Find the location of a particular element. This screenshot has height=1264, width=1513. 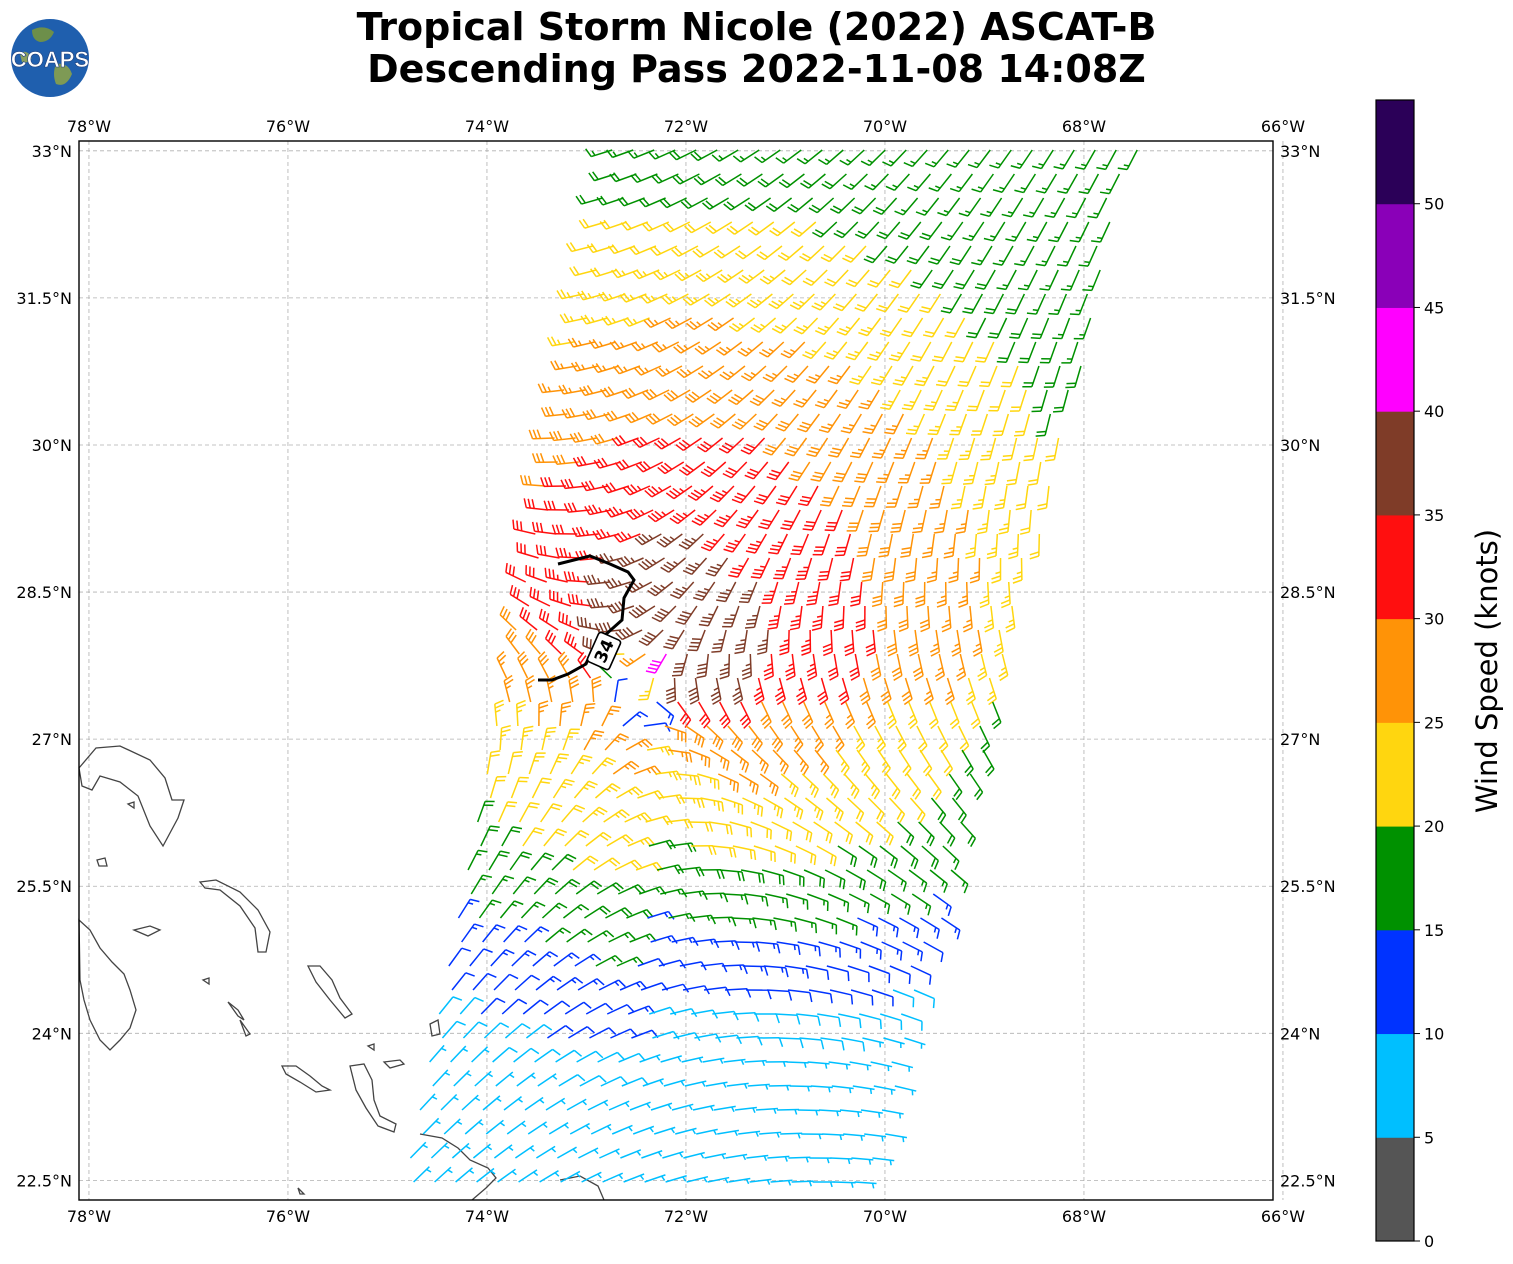

colorbar-swatches is located at coordinates (1395, 671).